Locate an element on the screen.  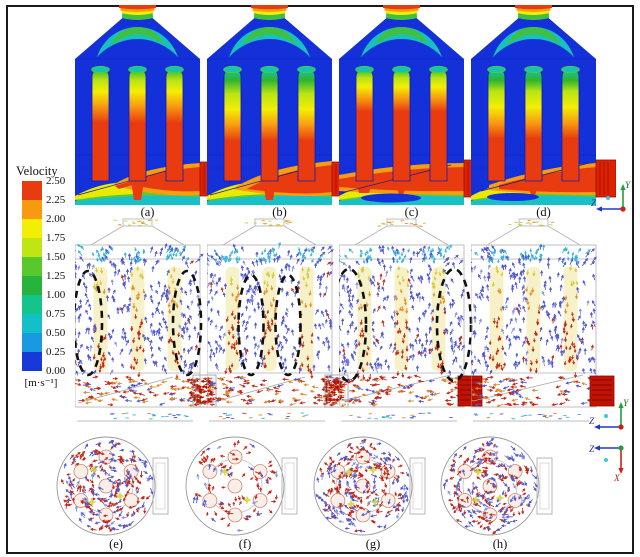
contour-panel-a is located at coordinates (147, 105).